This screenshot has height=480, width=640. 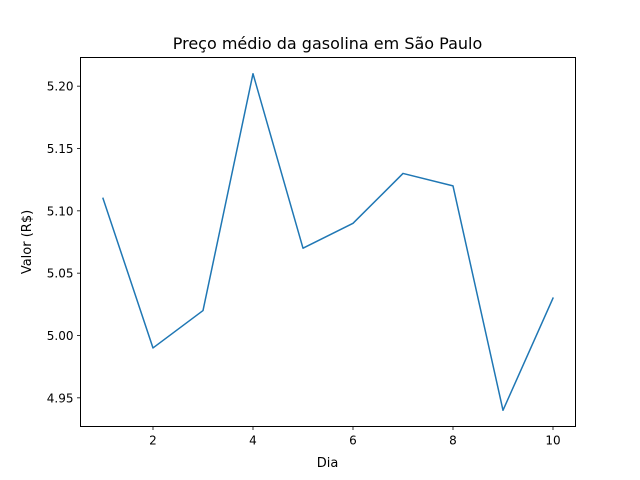 I want to click on x-tick-label: 4, so click(x=253, y=441).